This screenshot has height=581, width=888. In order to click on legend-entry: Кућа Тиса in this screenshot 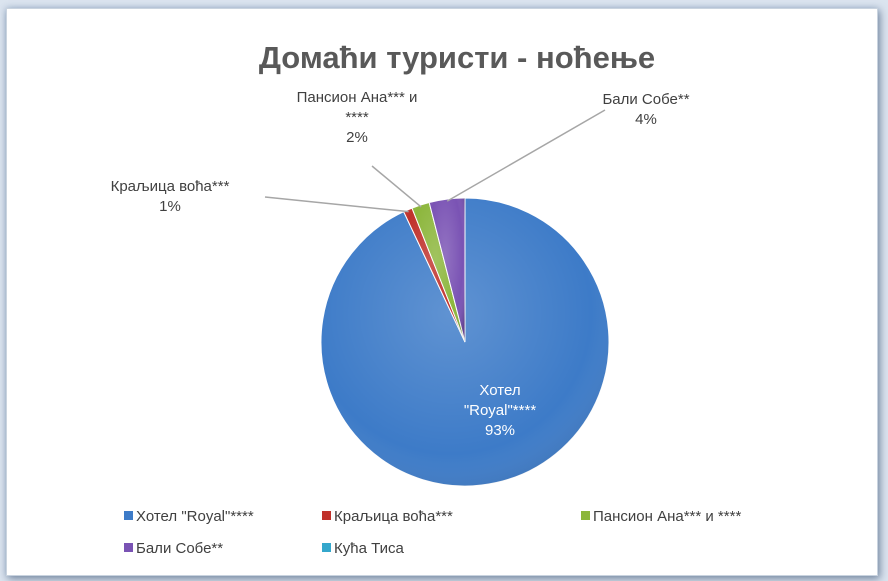, I will do `click(369, 548)`.